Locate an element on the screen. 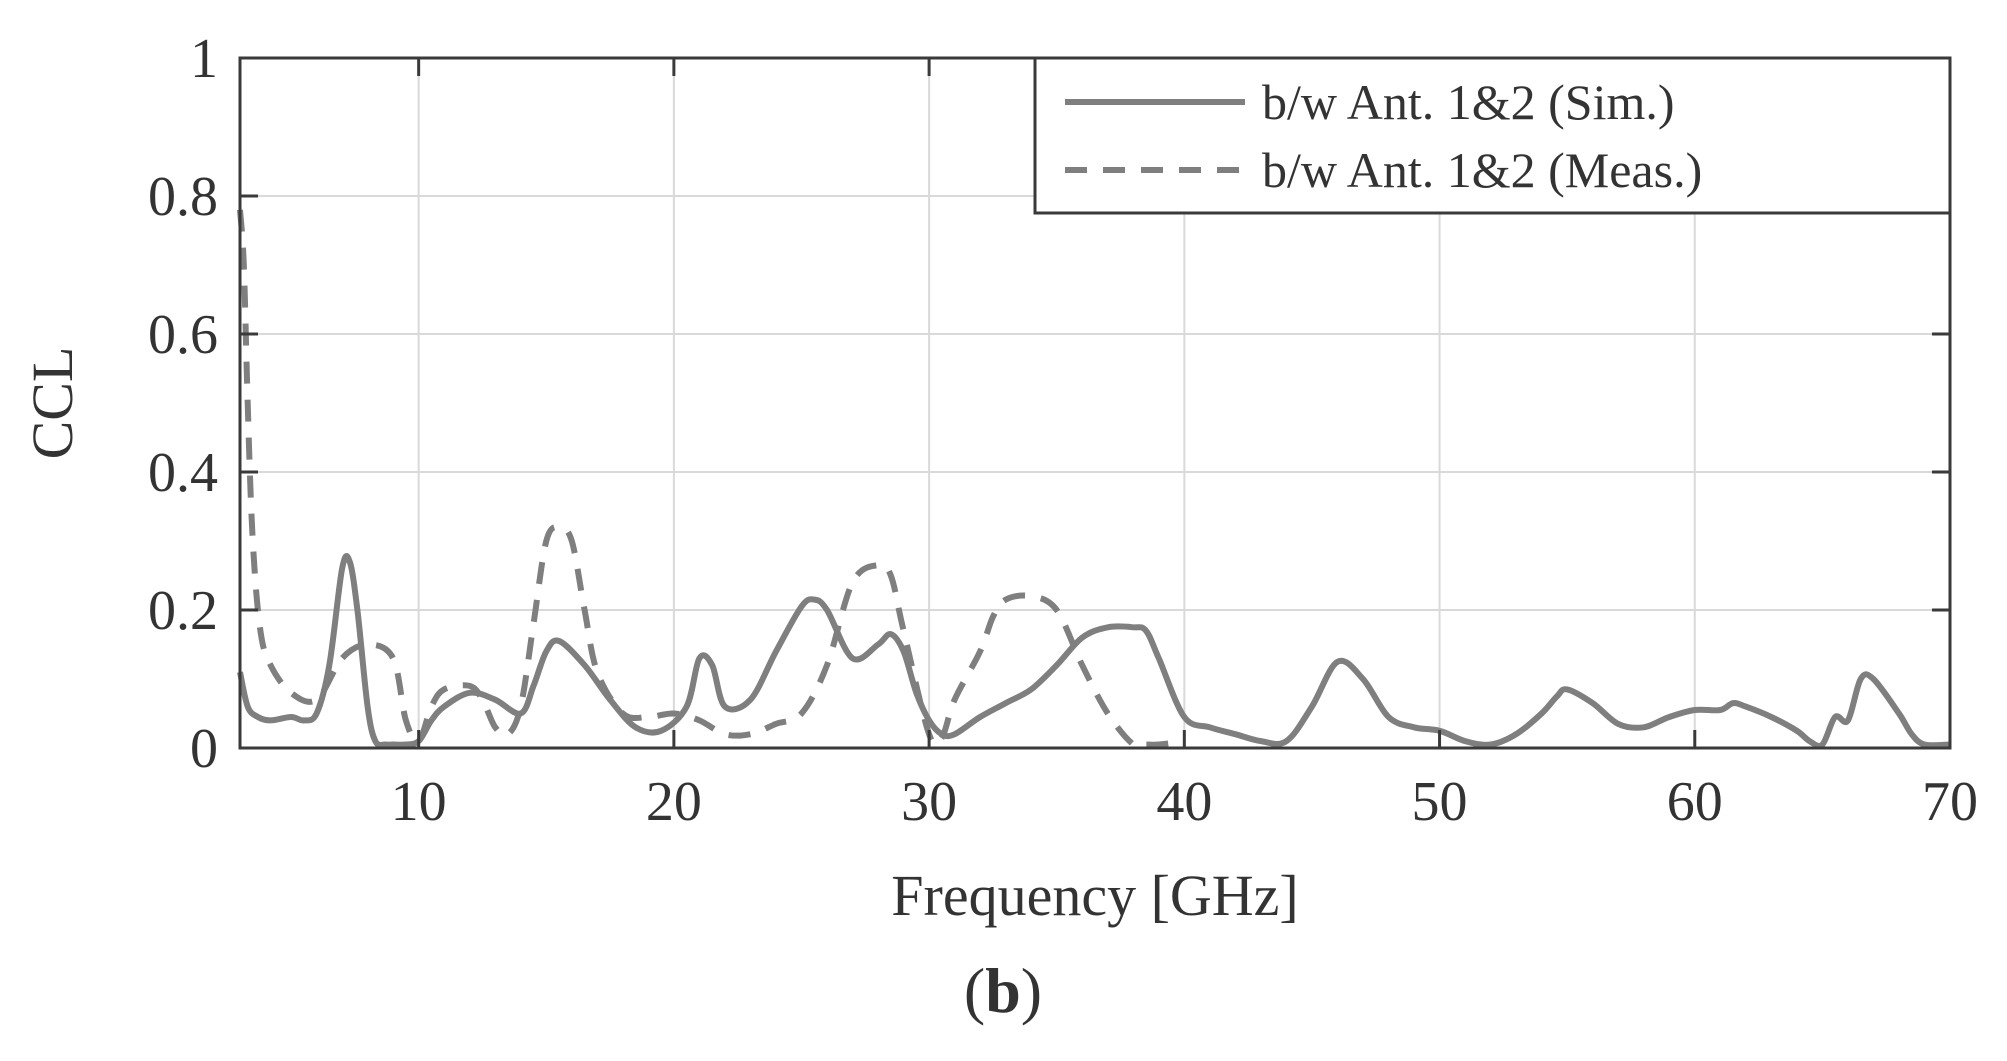 The width and height of the screenshot is (2007, 1061). y-tick-label-0: 0 is located at coordinates (204, 749).